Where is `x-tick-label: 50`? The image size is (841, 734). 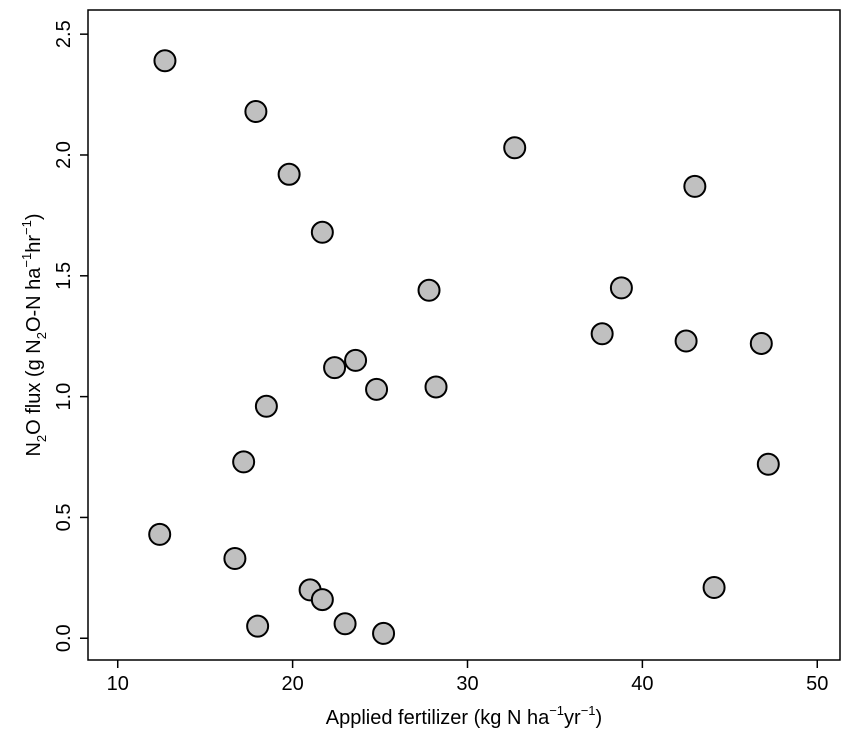 x-tick-label: 50 is located at coordinates (817, 684).